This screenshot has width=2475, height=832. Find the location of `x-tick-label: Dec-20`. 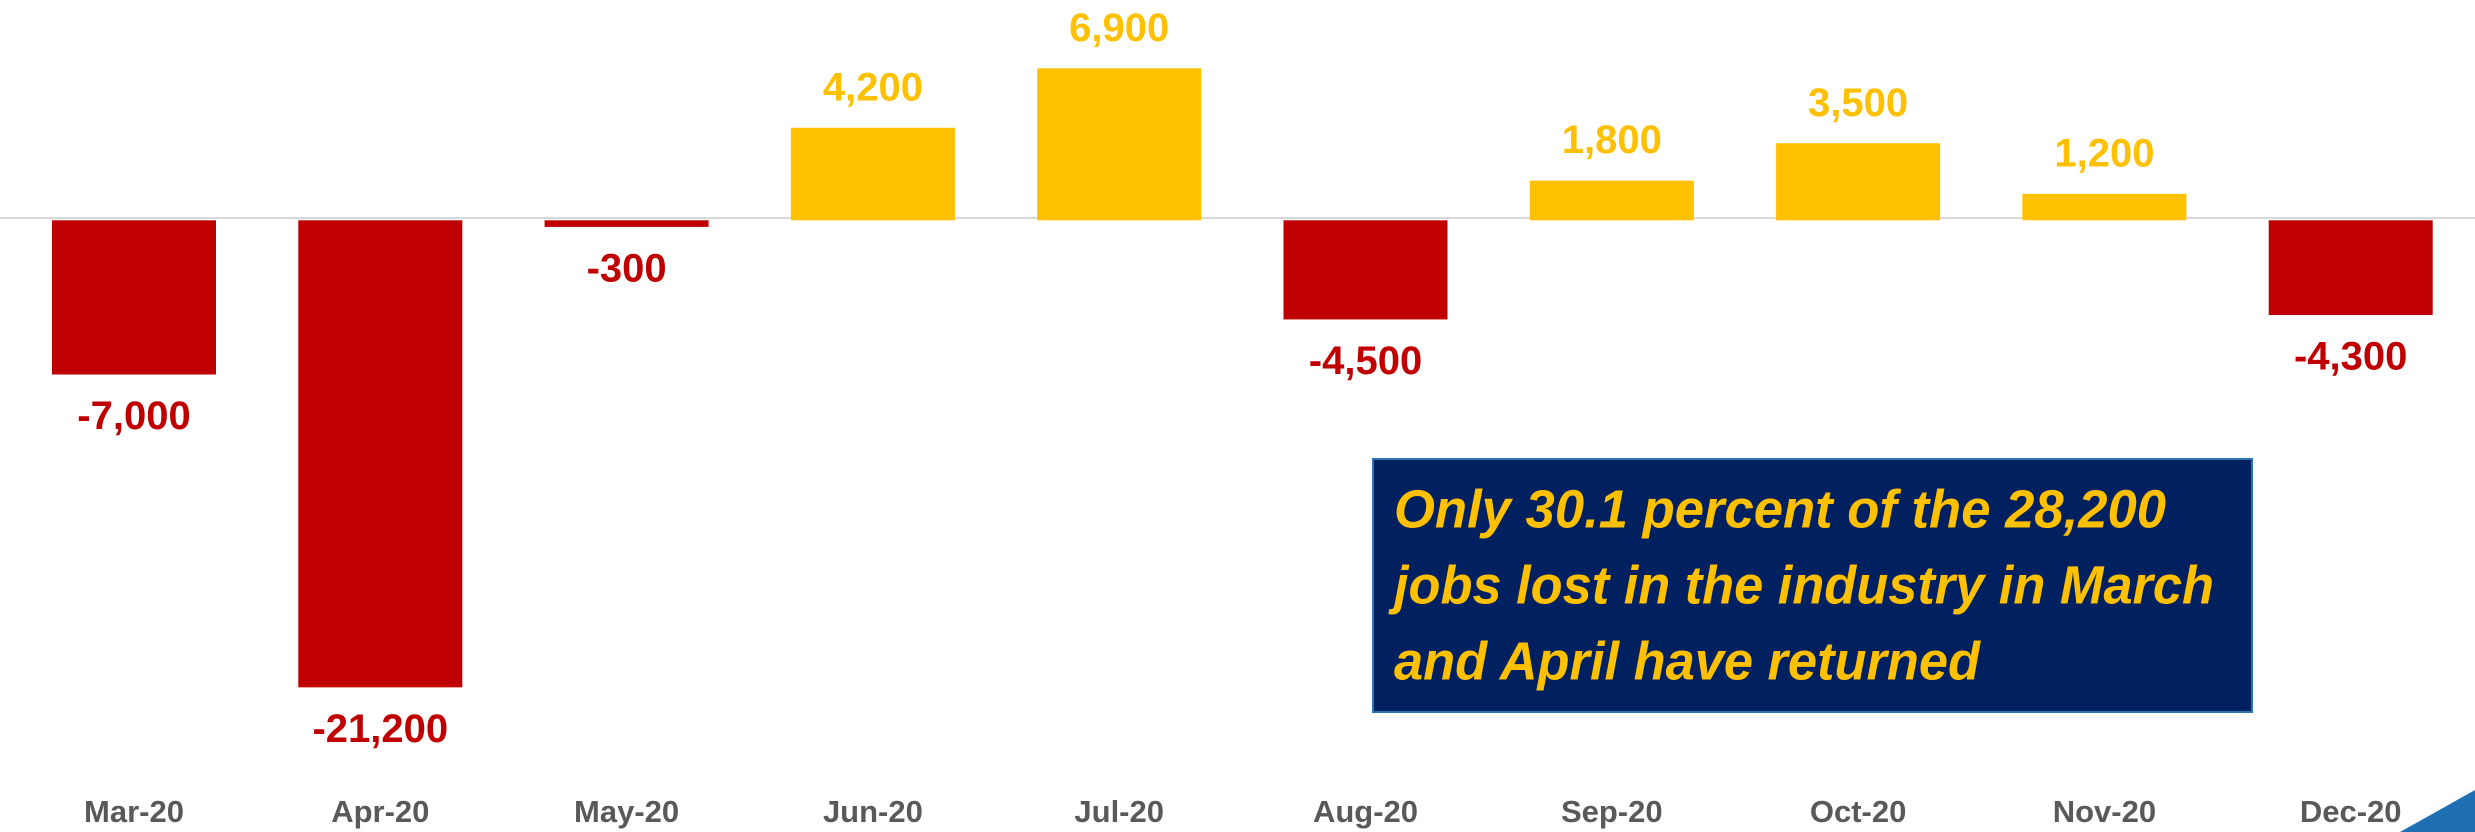

x-tick-label: Dec-20 is located at coordinates (2351, 811).